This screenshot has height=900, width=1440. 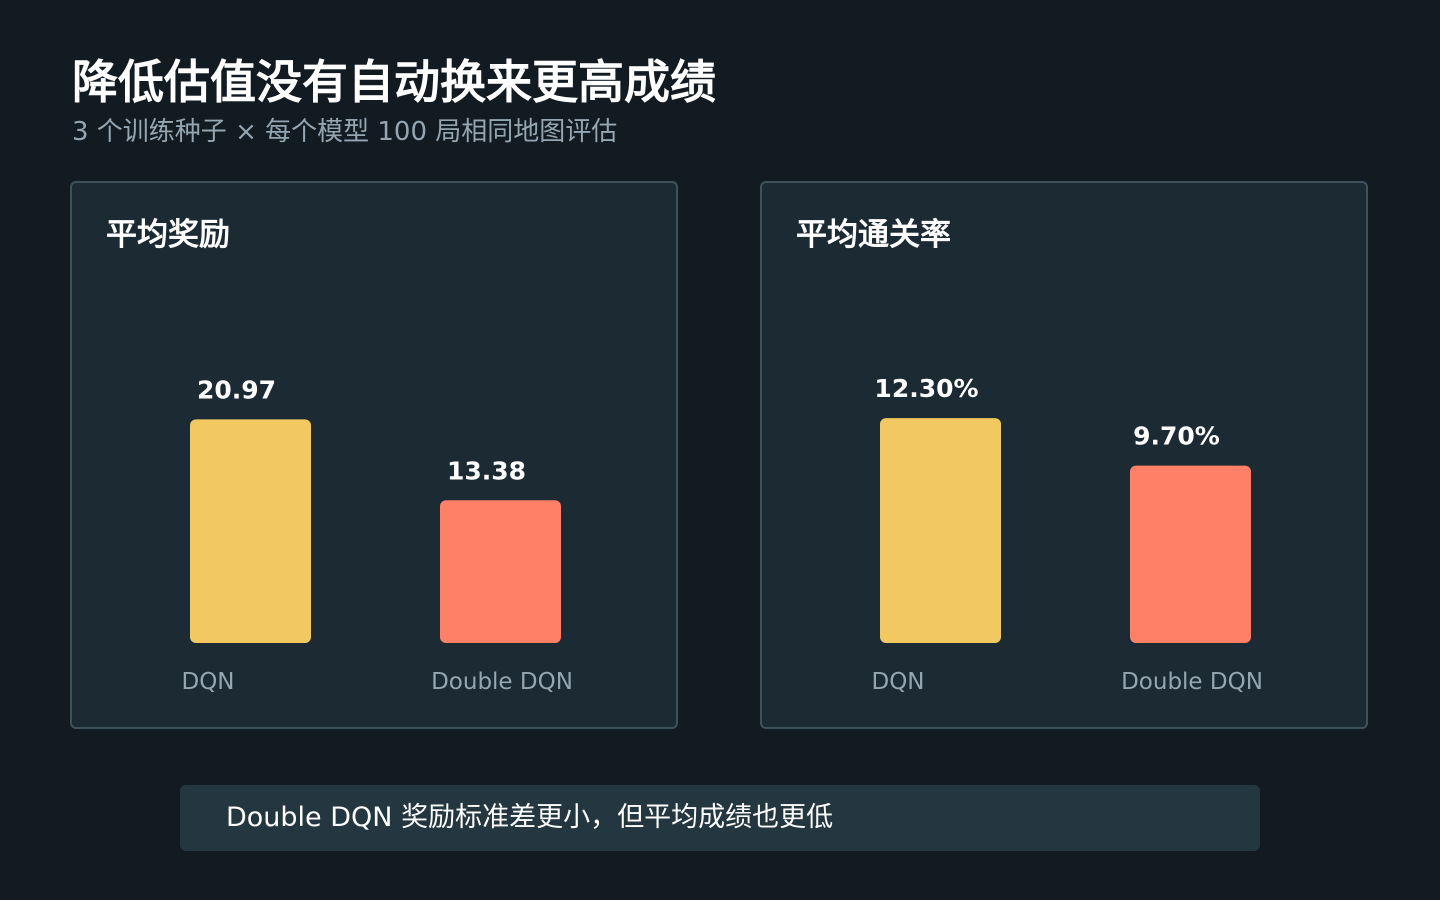 What do you see at coordinates (168, 235) in the screenshot?
I see `chart-title: 平均奖励` at bounding box center [168, 235].